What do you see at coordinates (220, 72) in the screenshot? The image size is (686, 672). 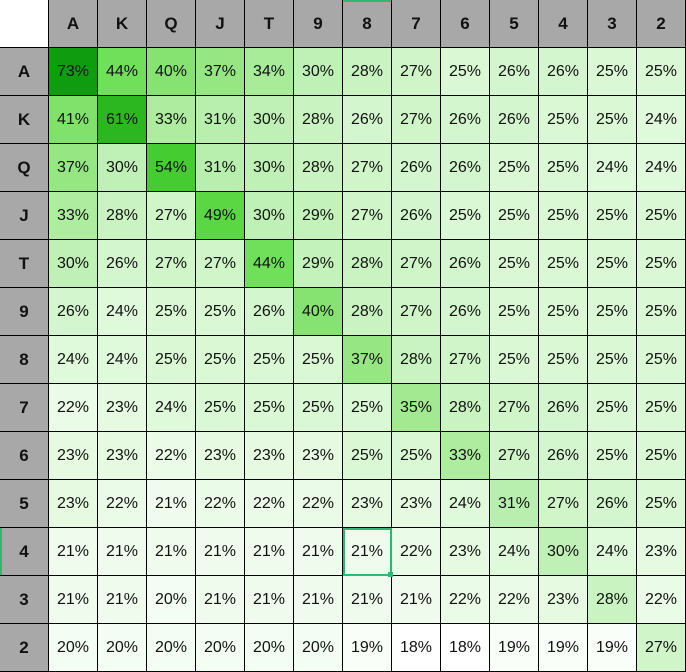 I see `table-cell: 37%` at bounding box center [220, 72].